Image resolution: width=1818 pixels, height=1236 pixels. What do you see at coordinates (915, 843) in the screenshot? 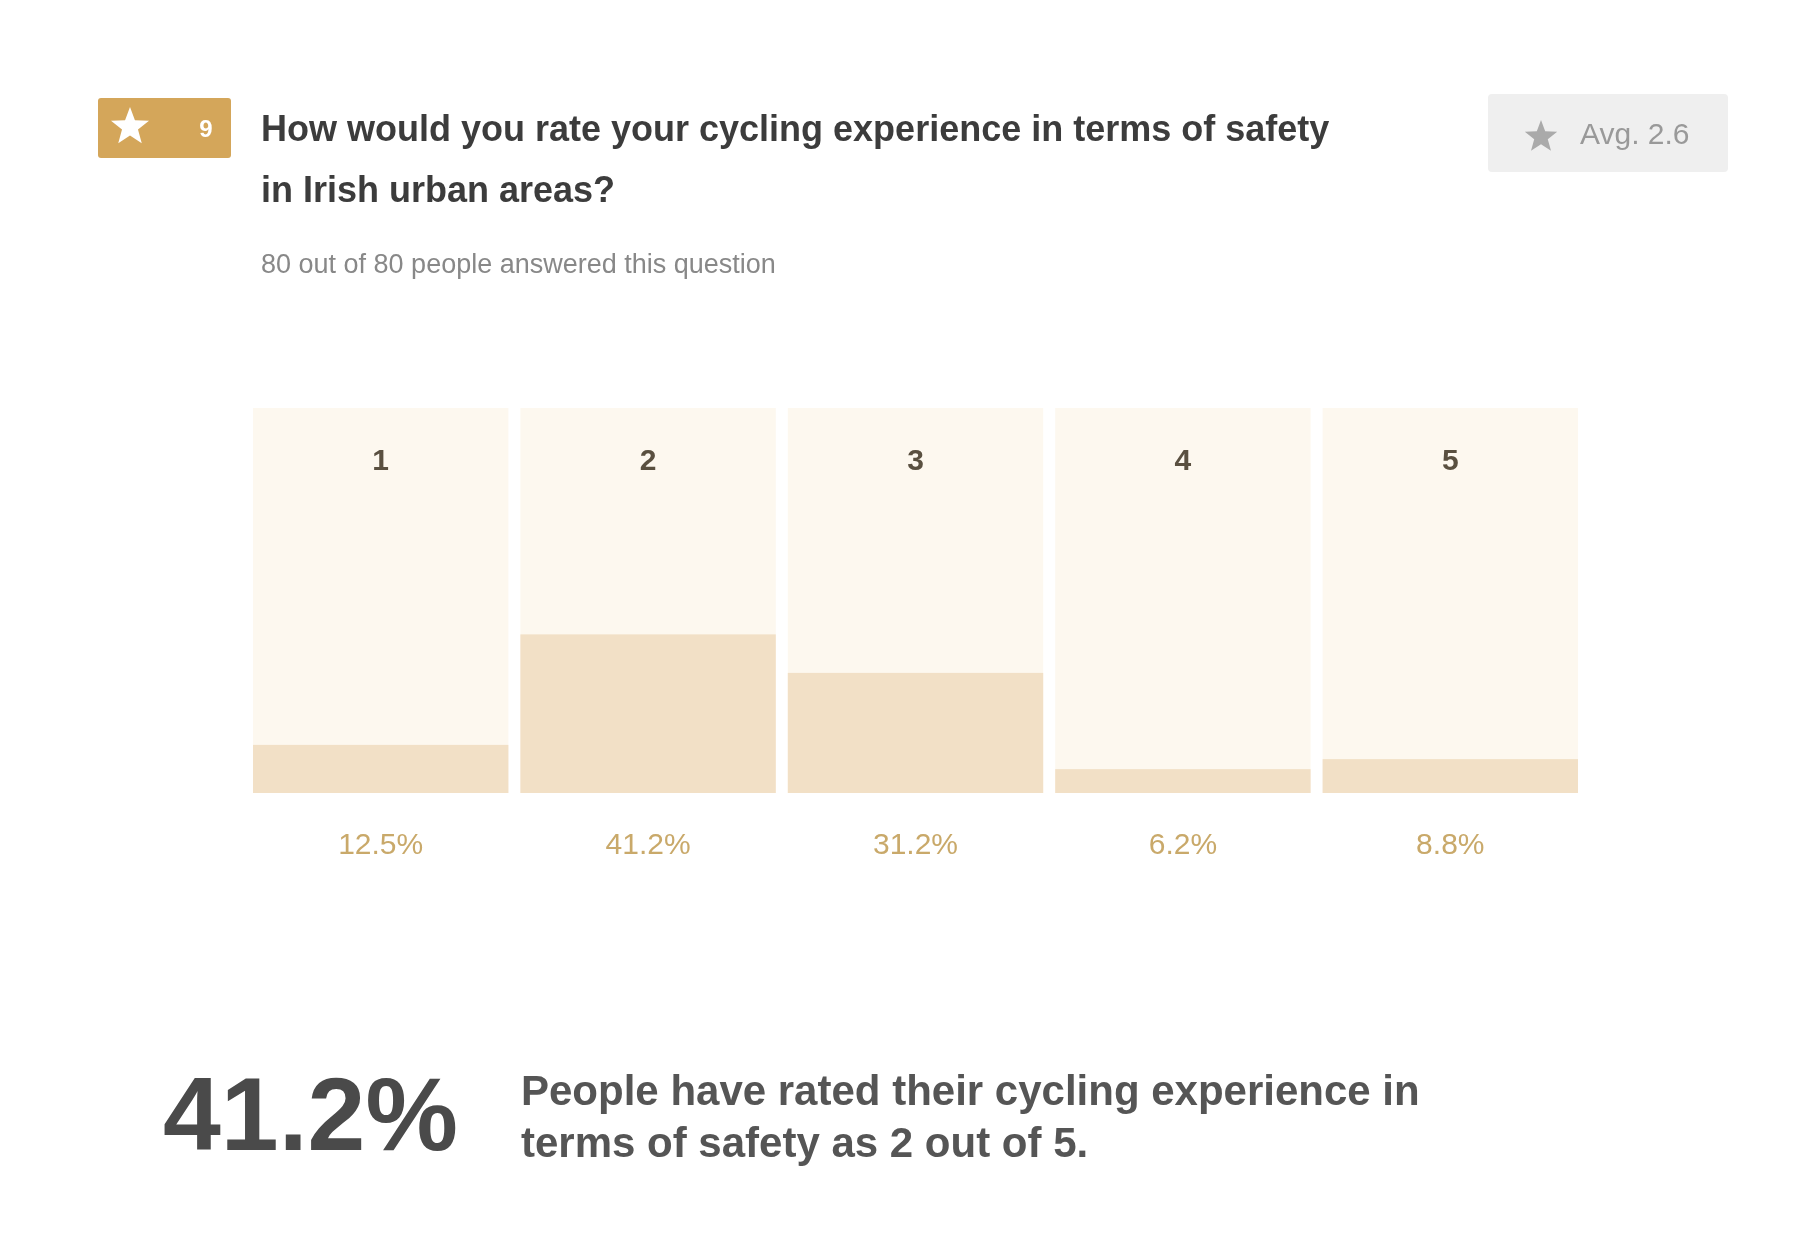
I see `data-label: 31.2%` at bounding box center [915, 843].